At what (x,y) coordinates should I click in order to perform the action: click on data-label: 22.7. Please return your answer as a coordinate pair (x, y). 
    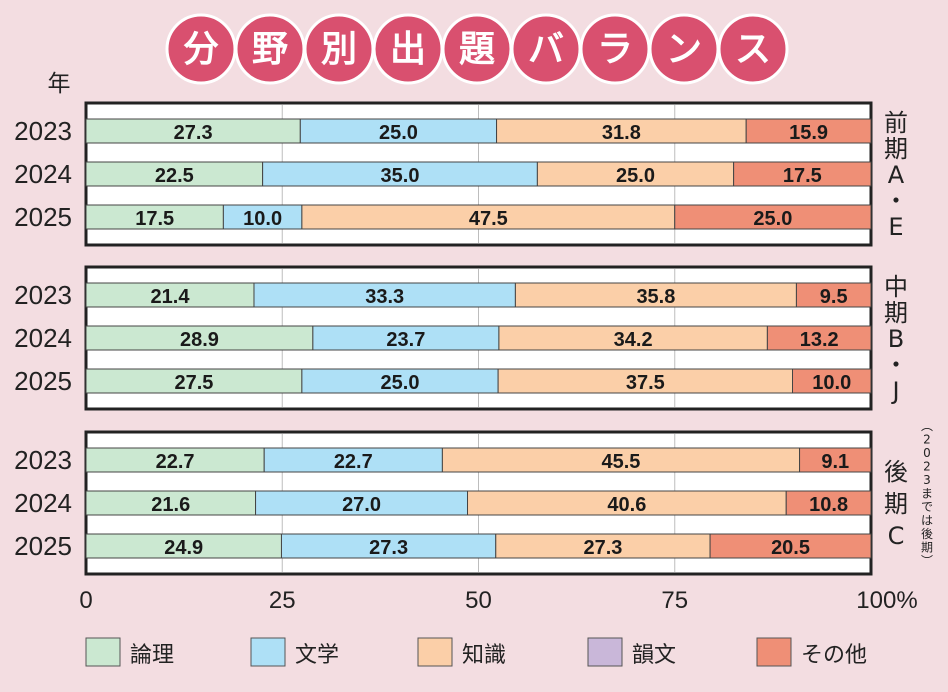
    Looking at the image, I should click on (353, 462).